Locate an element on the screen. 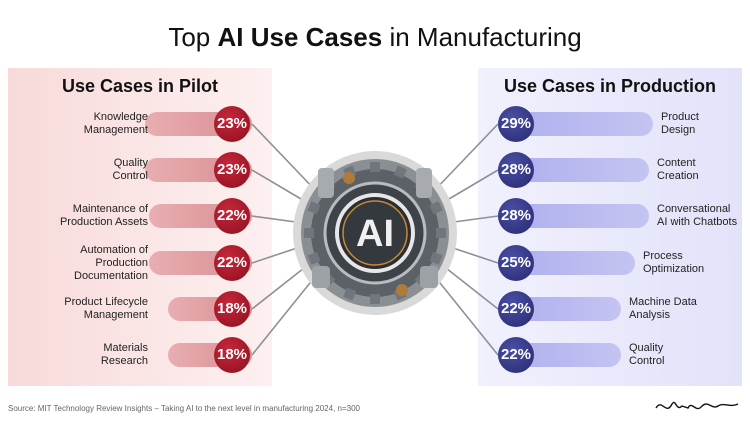 The image size is (750, 422). pilot-category-label: Quality Control is located at coordinates (130, 169).